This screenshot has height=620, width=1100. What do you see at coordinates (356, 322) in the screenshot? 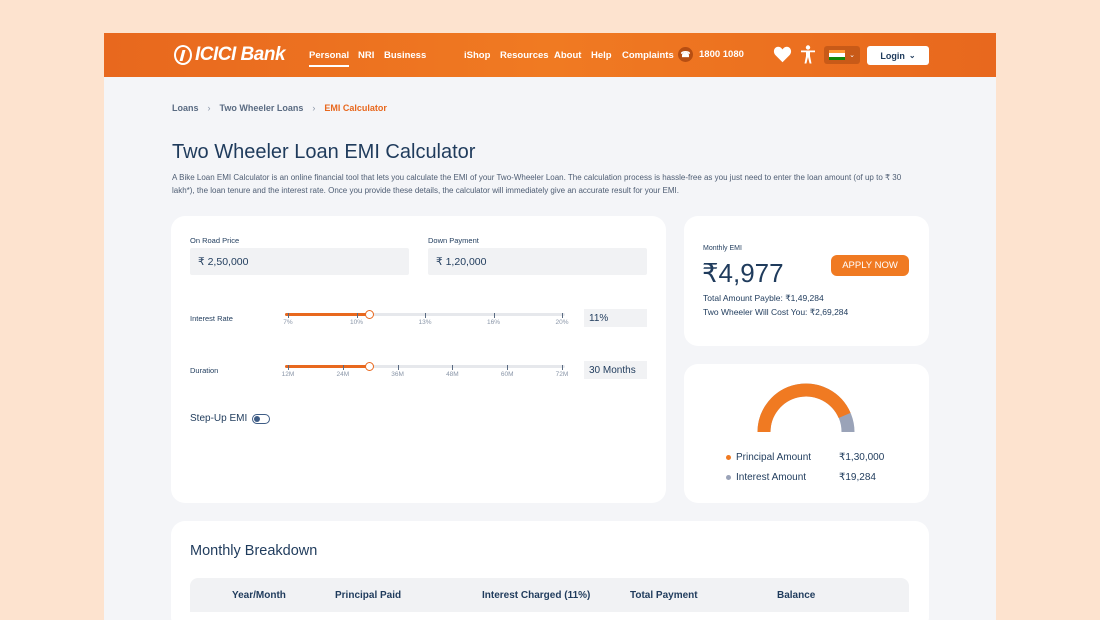
I see `interest-rate-tick-label: 10%` at bounding box center [356, 322].